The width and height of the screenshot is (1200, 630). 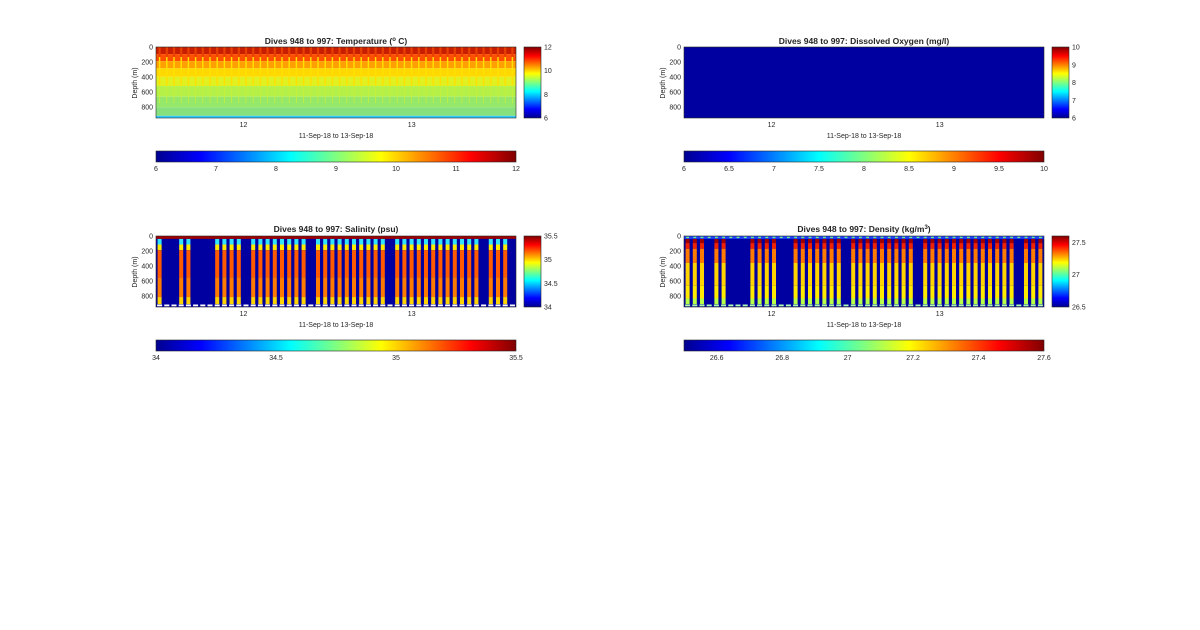 What do you see at coordinates (548, 308) in the screenshot?
I see `colorbar-tick-label: 34` at bounding box center [548, 308].